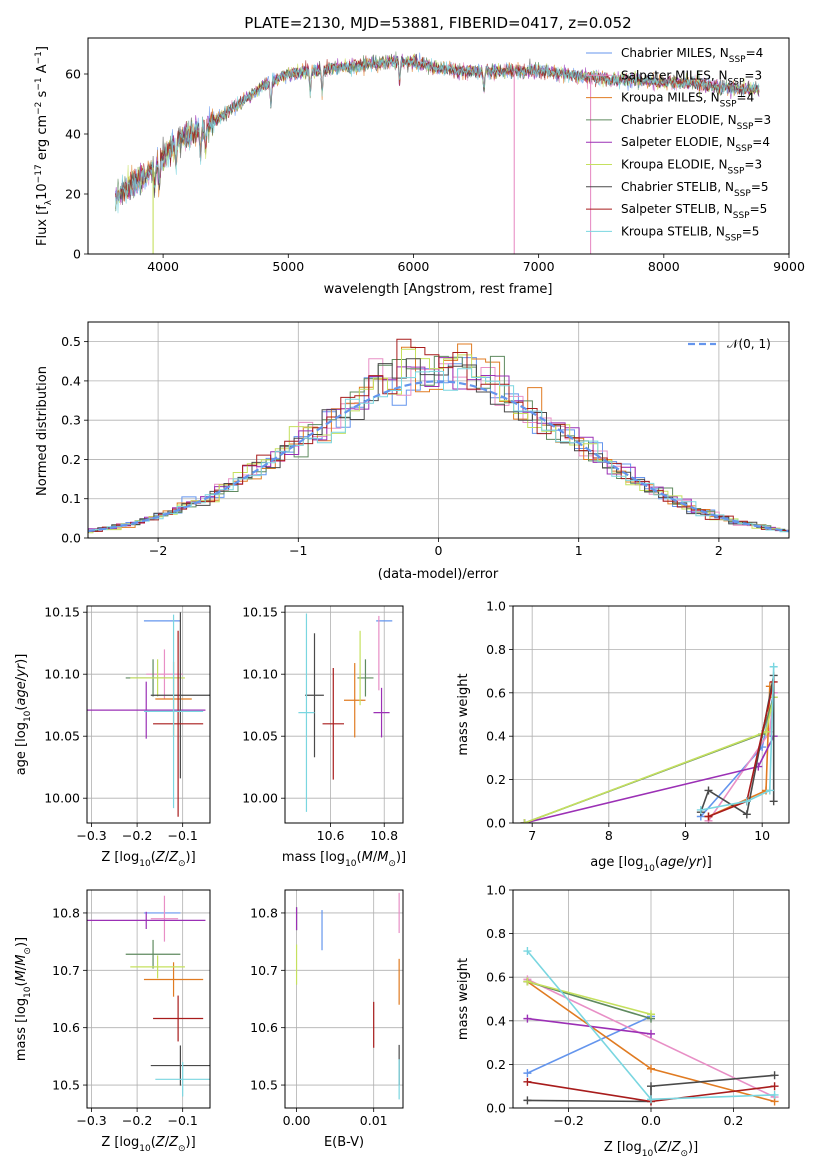  What do you see at coordinates (496, 606) in the screenshot?
I see `y-tick-label: 1.0` at bounding box center [496, 606].